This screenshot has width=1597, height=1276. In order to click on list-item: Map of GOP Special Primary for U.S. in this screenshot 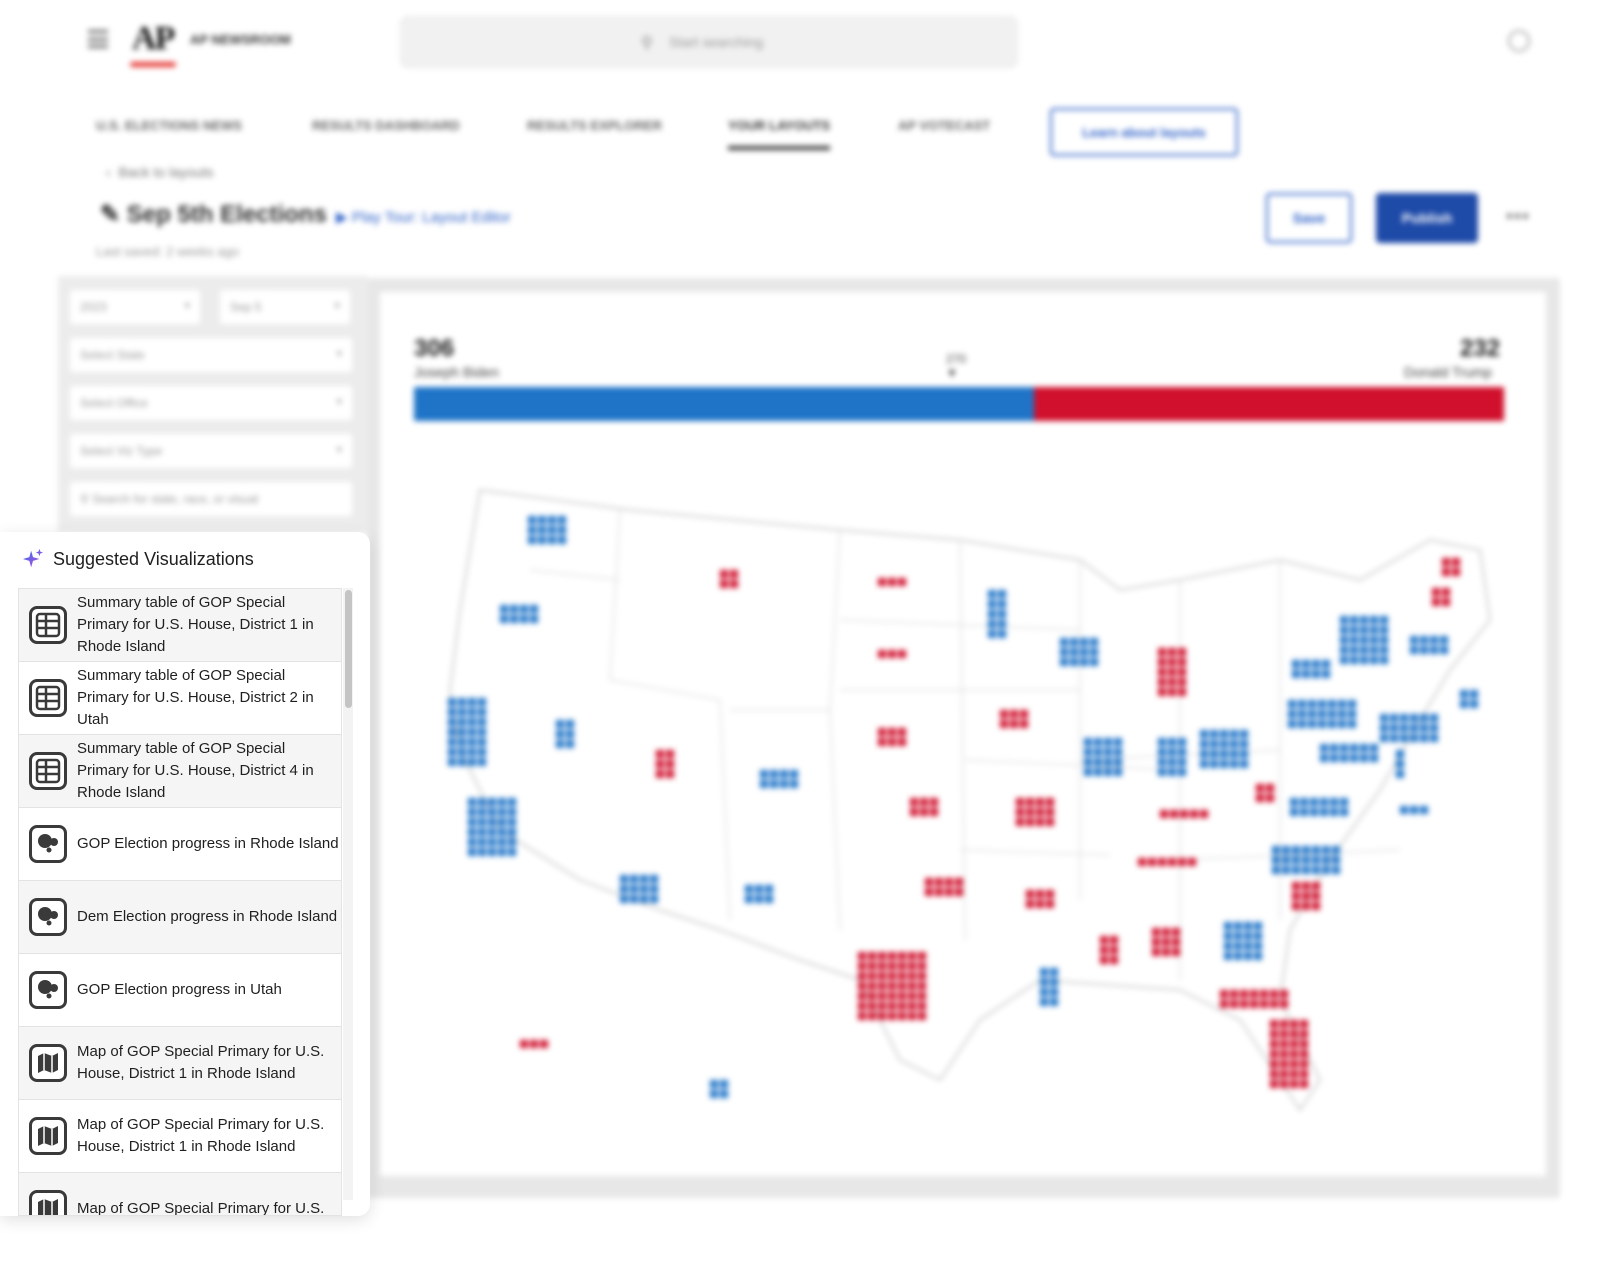, I will do `click(180, 1194)`.